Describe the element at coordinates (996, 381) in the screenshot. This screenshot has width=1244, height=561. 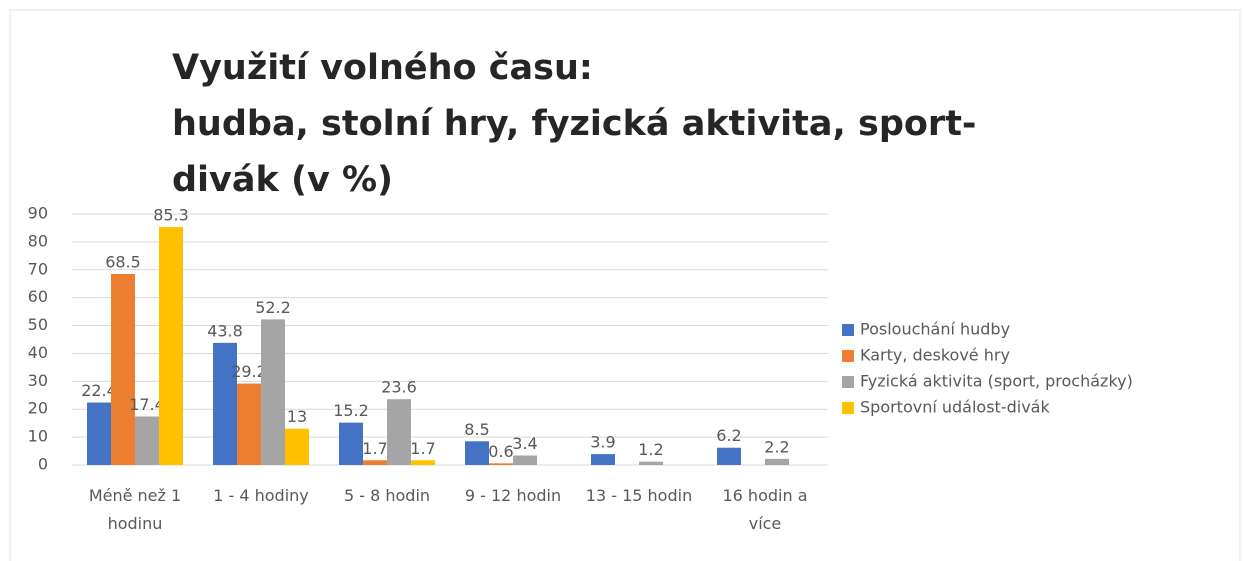
I see `legend-label: Fyzická aktivita (sport, procházky)` at that location.